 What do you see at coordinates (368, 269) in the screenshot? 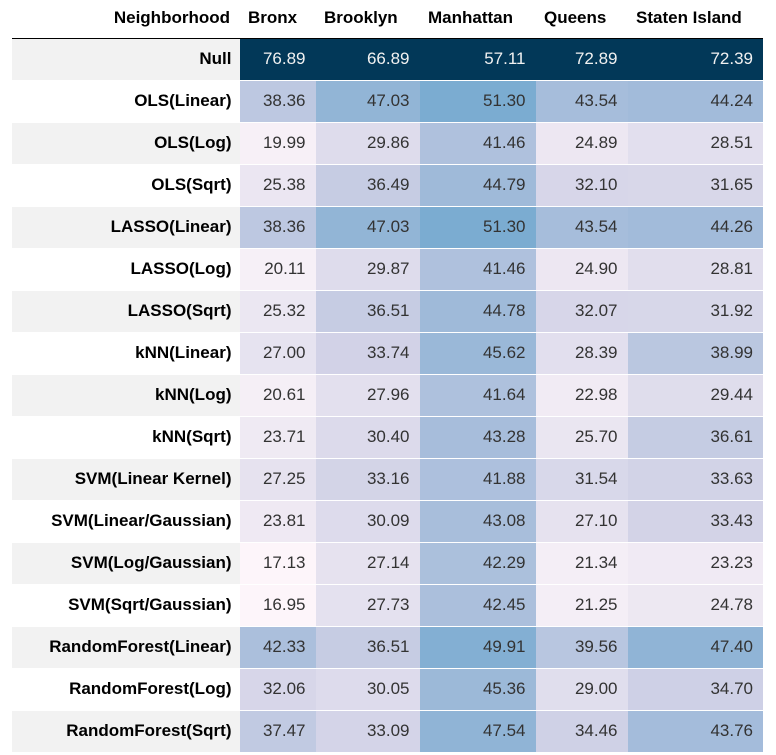
I see `heatmap-cell: 29.87` at bounding box center [368, 269].